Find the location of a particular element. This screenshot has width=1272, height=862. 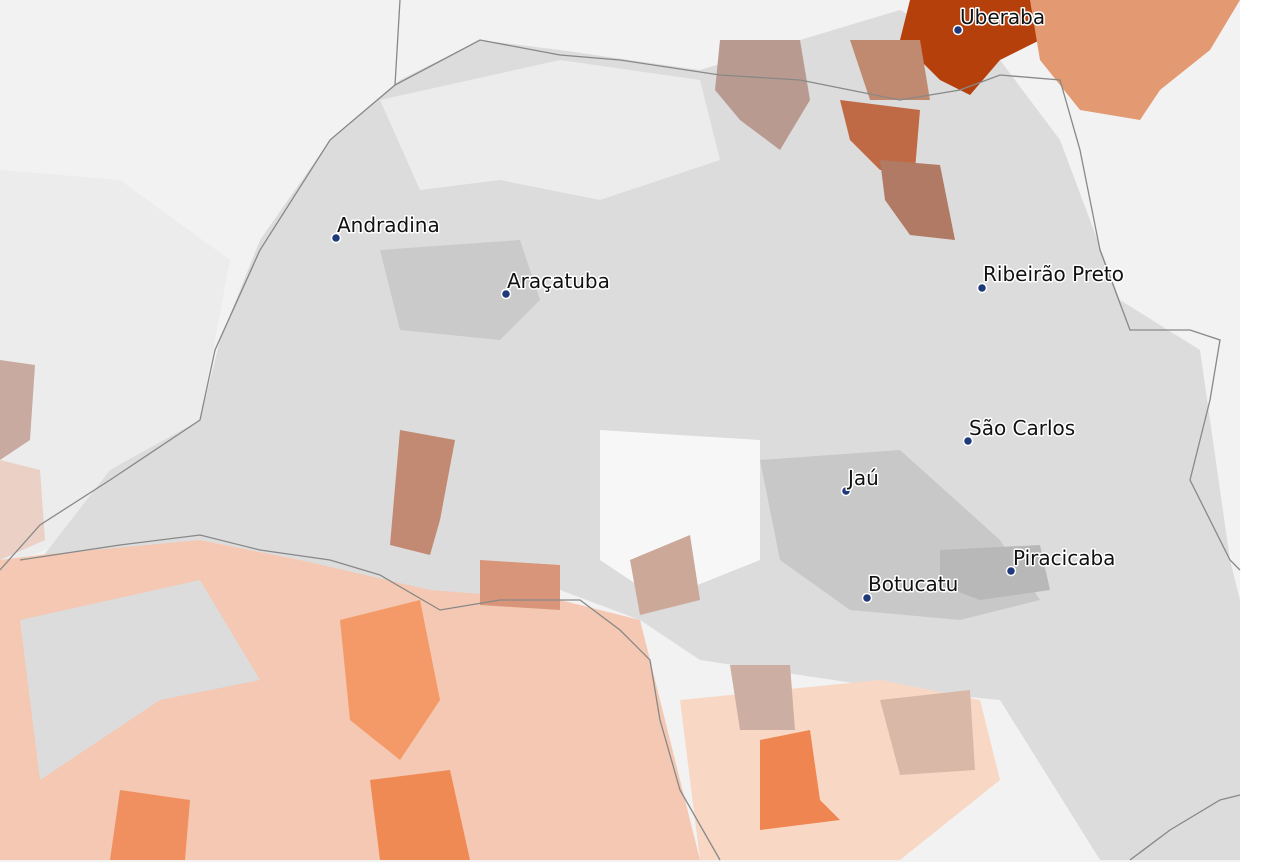

city-label: São Carlos is located at coordinates (1022, 428).